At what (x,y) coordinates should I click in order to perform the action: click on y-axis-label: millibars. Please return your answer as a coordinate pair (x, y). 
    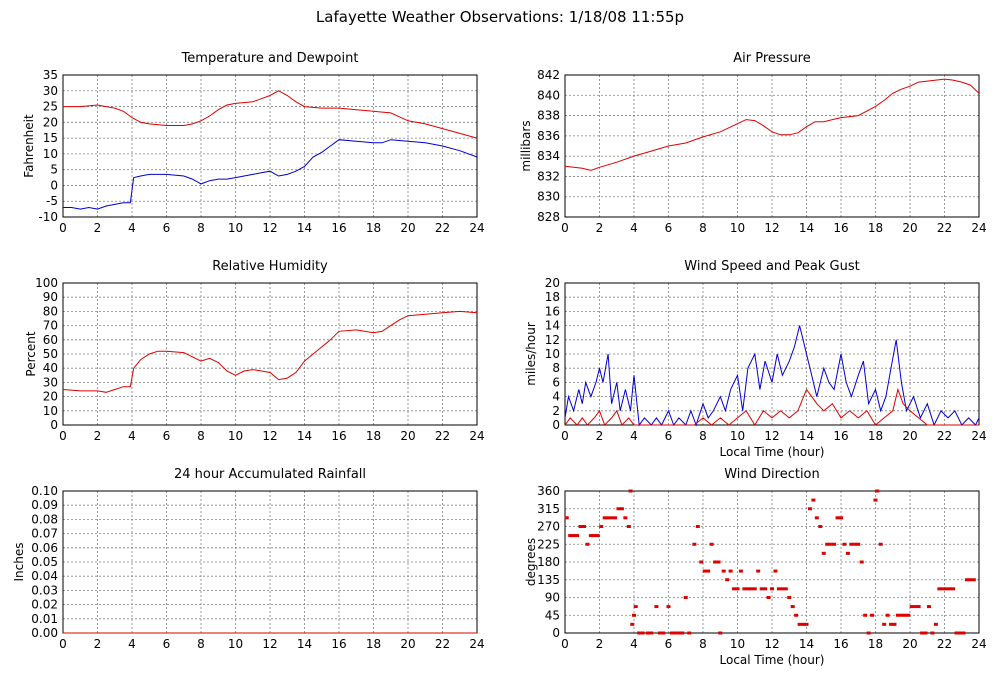
    Looking at the image, I should click on (526, 145).